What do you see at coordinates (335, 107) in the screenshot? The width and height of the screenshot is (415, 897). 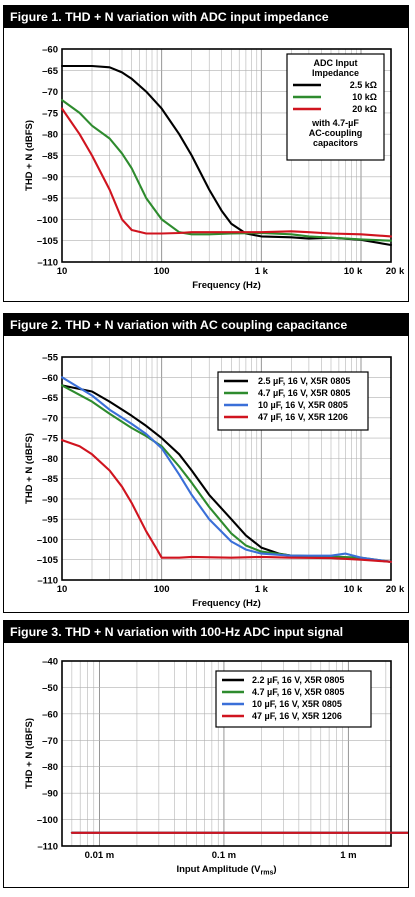 I see `legend-box` at bounding box center [335, 107].